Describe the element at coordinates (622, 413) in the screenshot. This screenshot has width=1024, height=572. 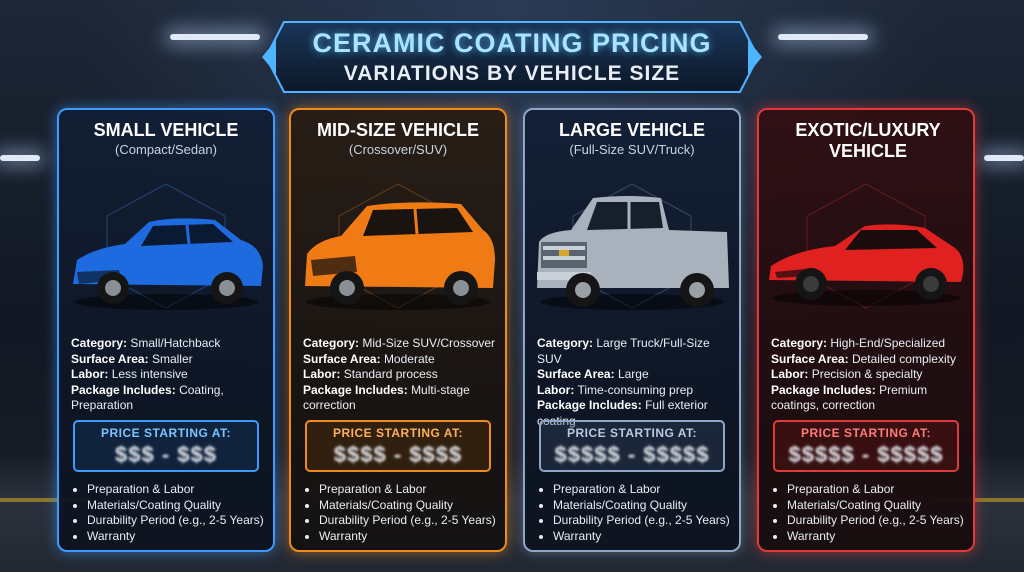
I see `spec-package: Package Includes: Full exterior coating` at that location.